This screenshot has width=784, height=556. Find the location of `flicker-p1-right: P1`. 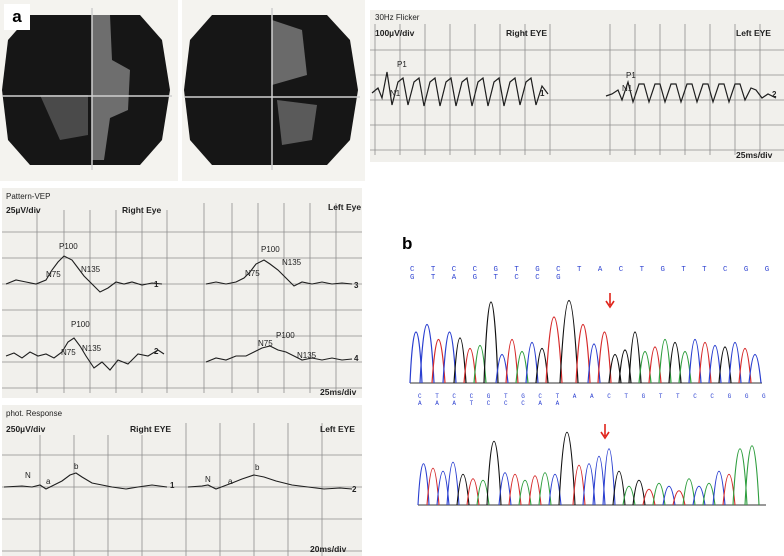

flicker-p1-right: P1 is located at coordinates (402, 64).